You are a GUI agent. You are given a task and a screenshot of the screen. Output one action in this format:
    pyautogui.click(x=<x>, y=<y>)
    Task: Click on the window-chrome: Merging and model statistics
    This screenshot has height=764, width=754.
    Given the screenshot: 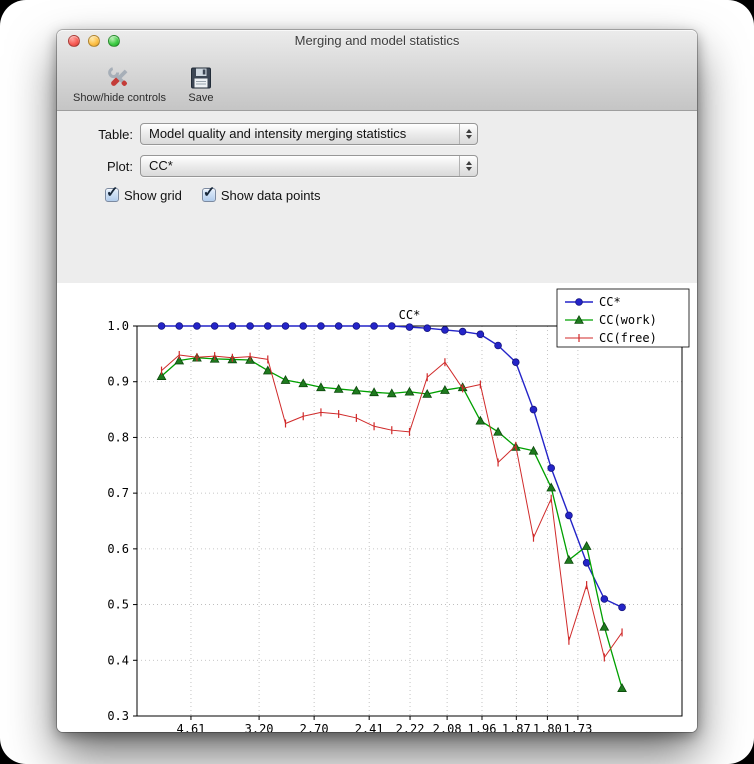 What is the action you would take?
    pyautogui.click(x=377, y=70)
    